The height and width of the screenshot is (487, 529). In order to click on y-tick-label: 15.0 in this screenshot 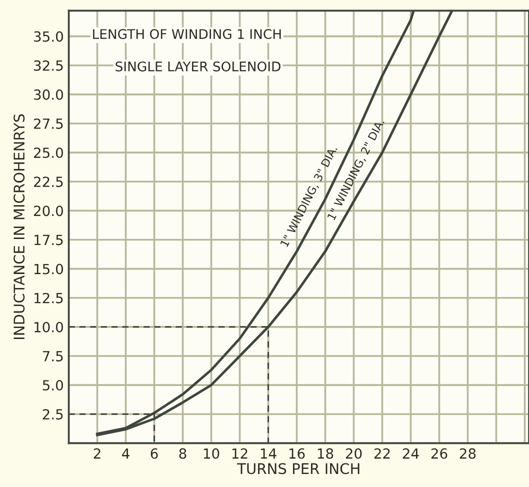, I will do `click(48, 269)`.